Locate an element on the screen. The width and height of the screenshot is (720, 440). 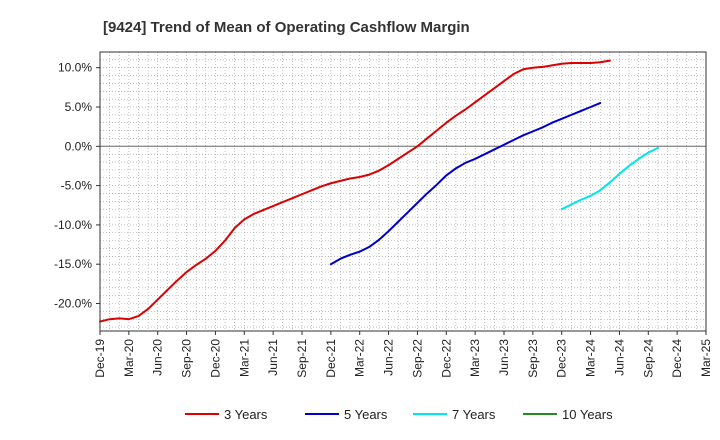
x-tick-label: Dec-24 is located at coordinates (677, 358).